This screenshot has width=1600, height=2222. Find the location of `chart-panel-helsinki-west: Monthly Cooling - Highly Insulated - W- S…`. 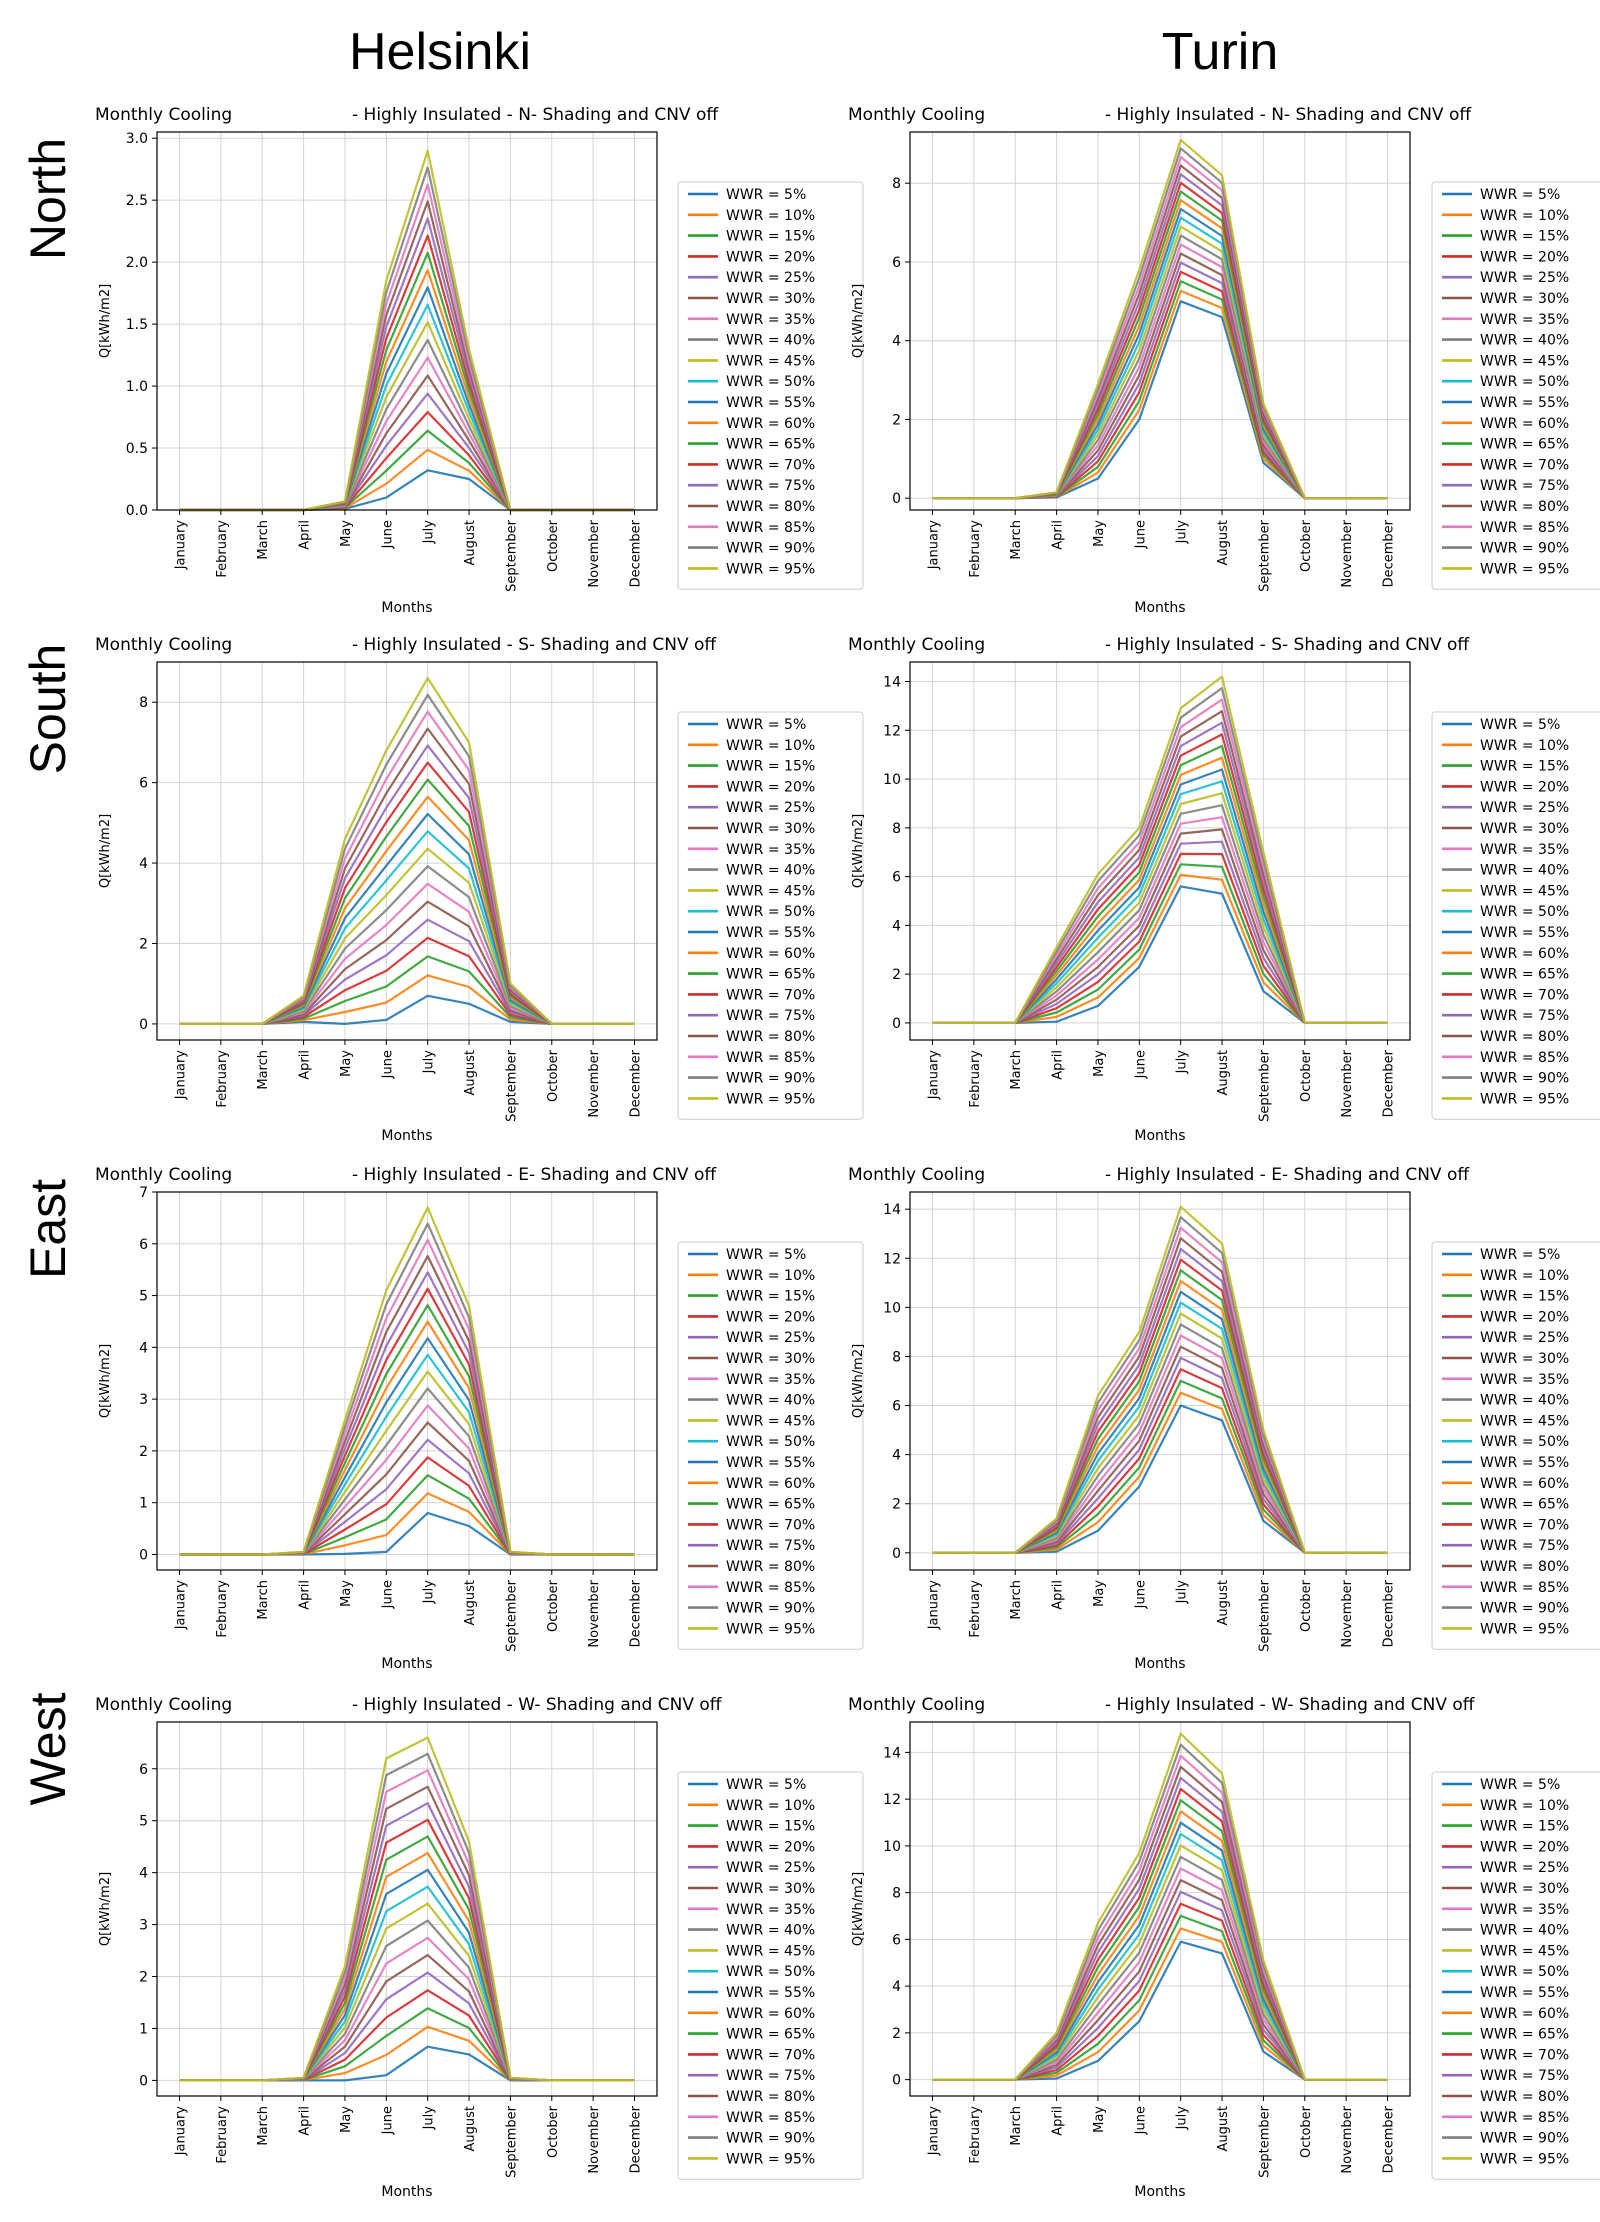

chart-panel-helsinki-west: Monthly Cooling - Highly Insulated - W- S… is located at coordinates (479, 1947).